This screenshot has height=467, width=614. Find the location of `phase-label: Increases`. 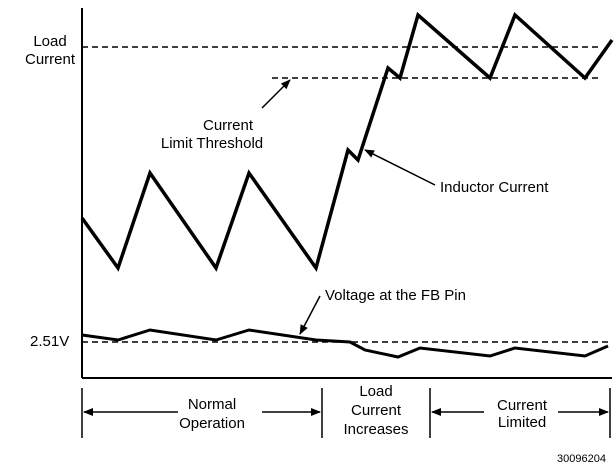

phase-label: Increases is located at coordinates (375, 429).